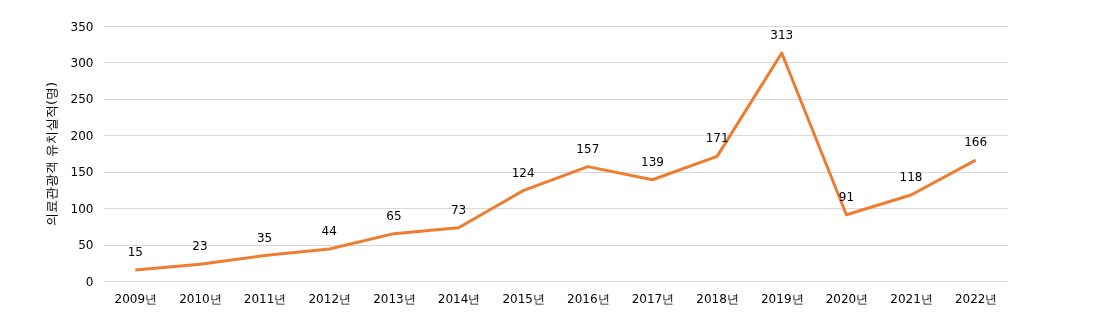 This screenshot has width=1103, height=328. What do you see at coordinates (329, 230) in the screenshot?
I see `data-label: 44` at bounding box center [329, 230].